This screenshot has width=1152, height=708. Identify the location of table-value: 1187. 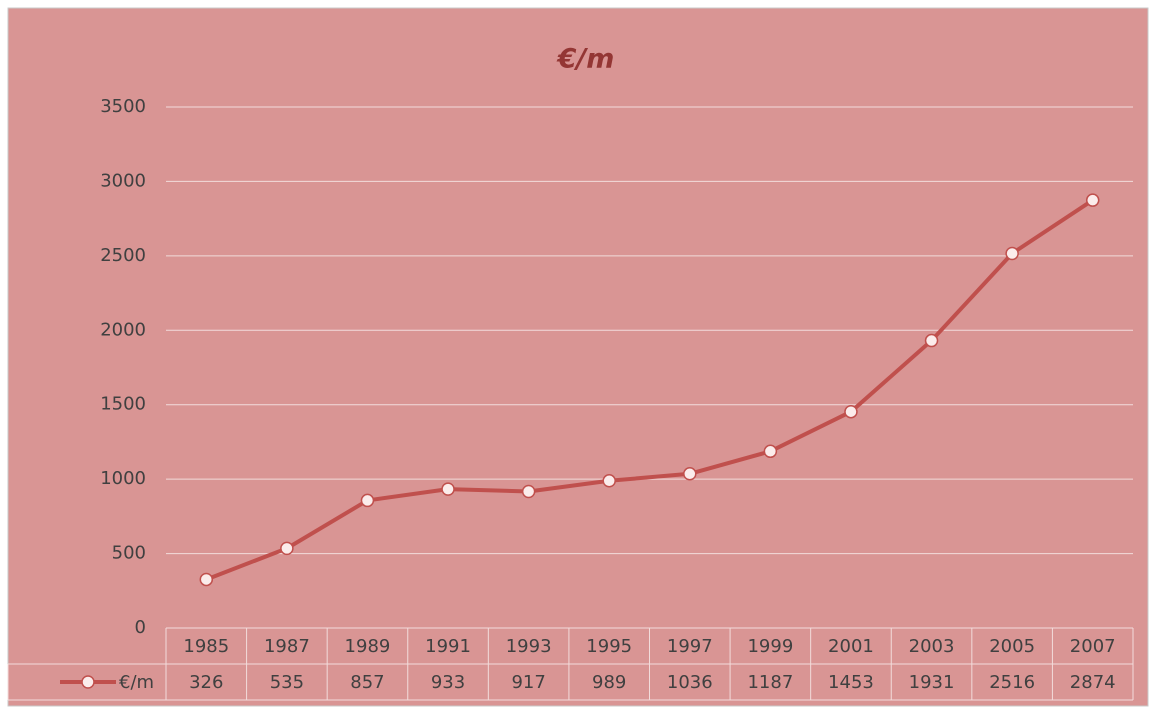
(770, 682).